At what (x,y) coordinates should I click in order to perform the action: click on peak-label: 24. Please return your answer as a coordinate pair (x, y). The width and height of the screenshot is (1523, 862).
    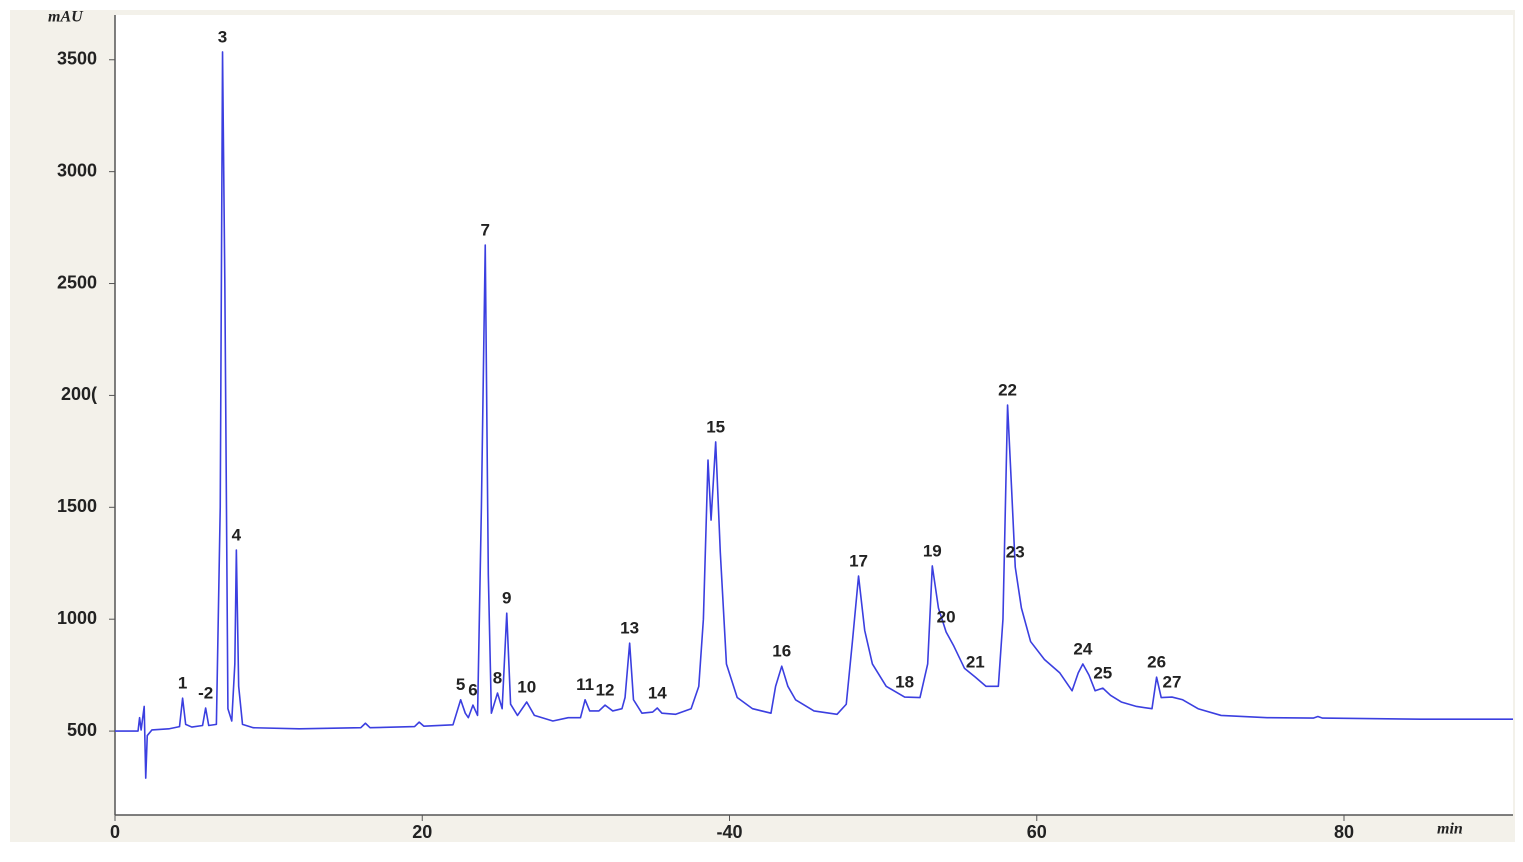
    Looking at the image, I should click on (1082, 648).